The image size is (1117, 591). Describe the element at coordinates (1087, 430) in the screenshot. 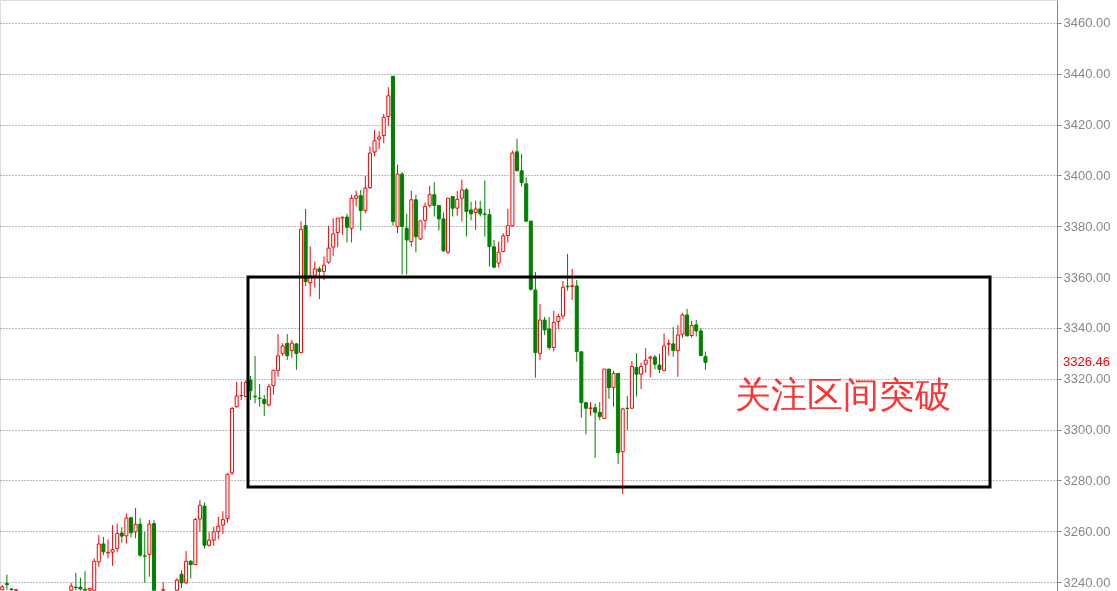

I see `y-tick-label: 3300.00` at that location.